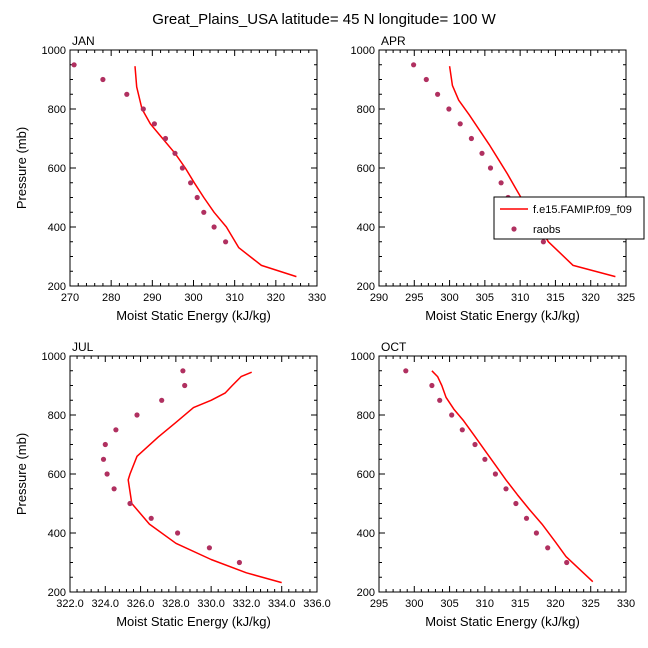 This screenshot has width=648, height=648. I want to click on x-tick-label: 290, so click(379, 298).